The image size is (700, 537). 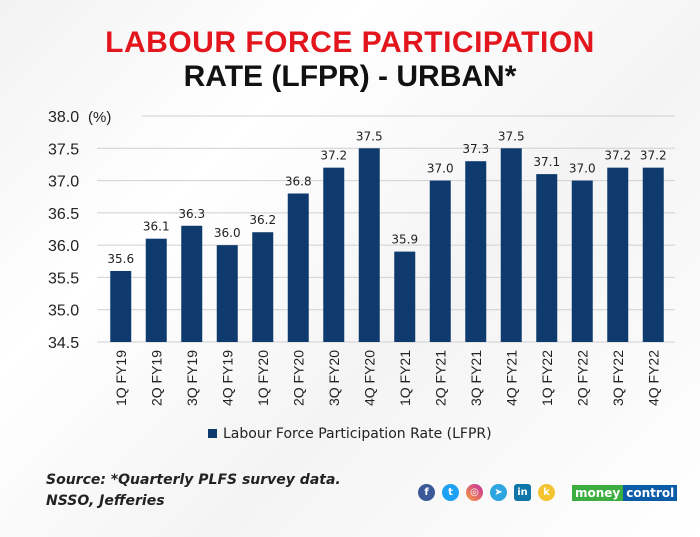 I want to click on data-label: 36.2, so click(x=262, y=220).